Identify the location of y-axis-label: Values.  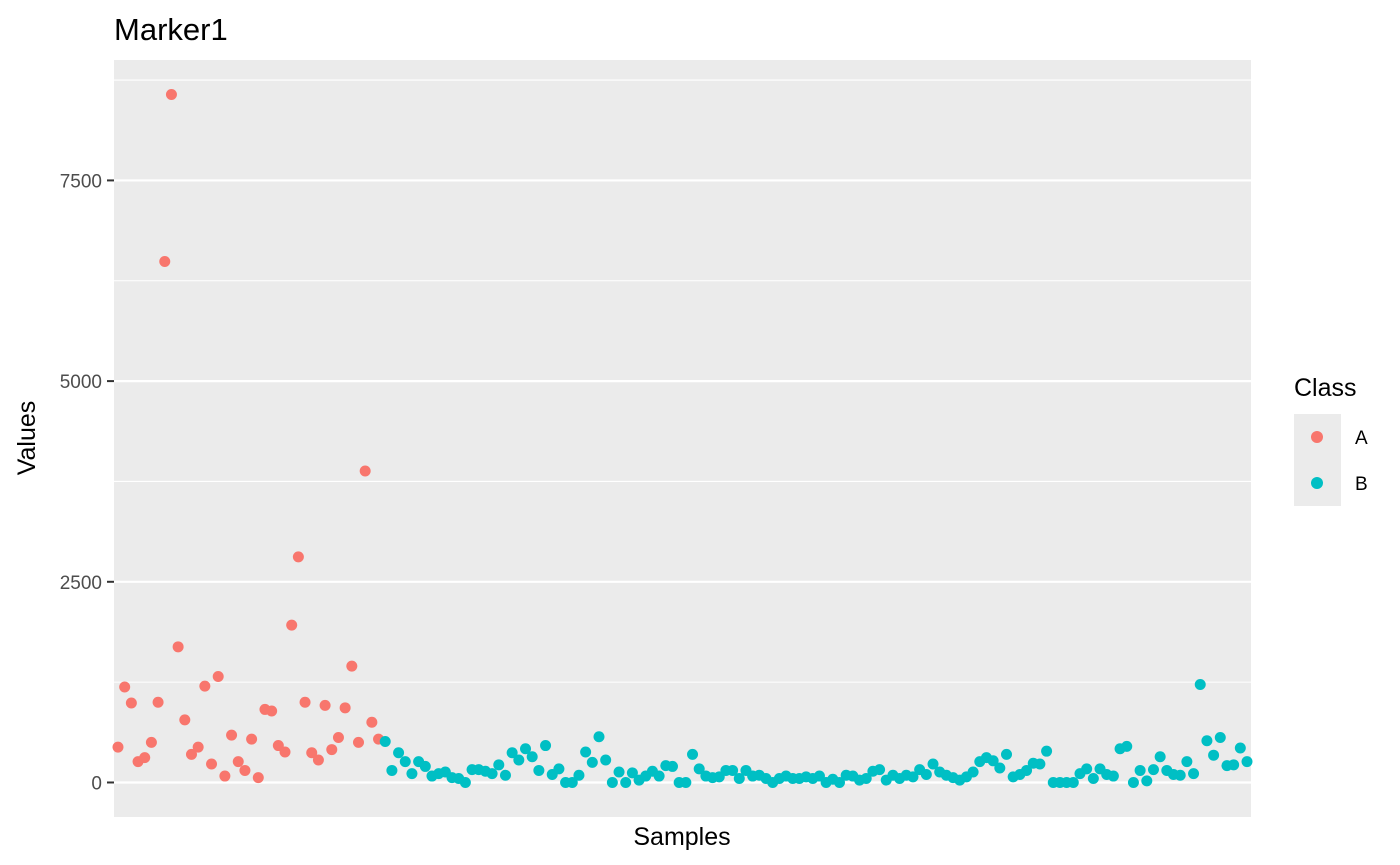
(27, 438).